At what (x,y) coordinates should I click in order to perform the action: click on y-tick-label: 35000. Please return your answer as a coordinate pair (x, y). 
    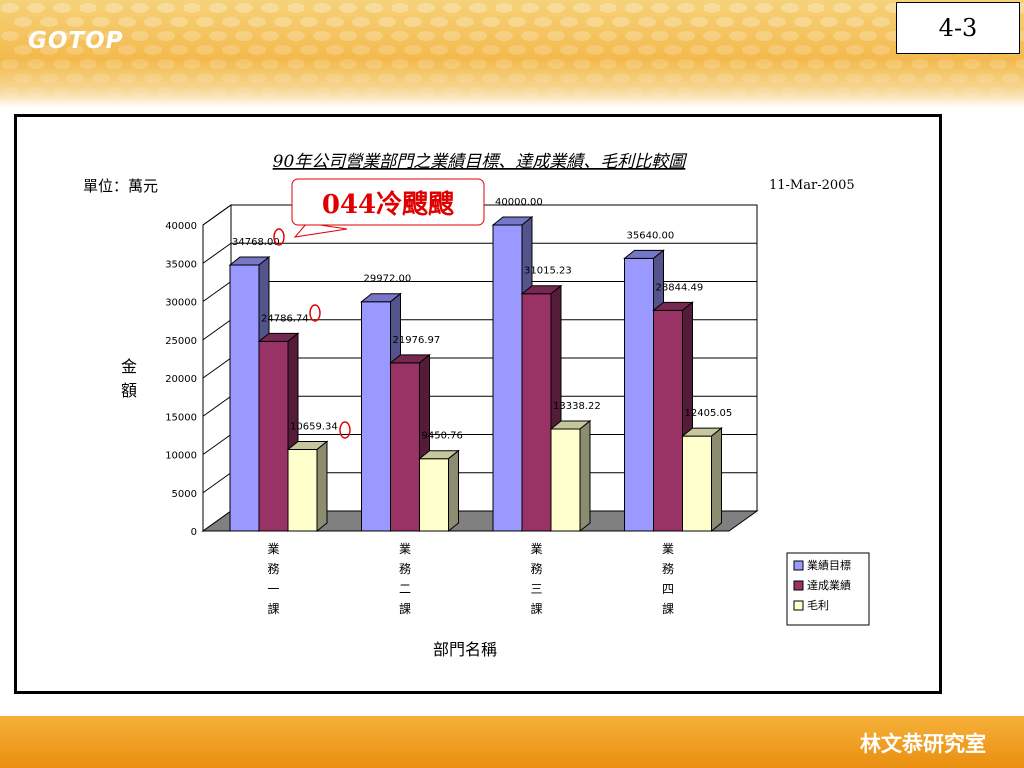
    Looking at the image, I should click on (181, 264).